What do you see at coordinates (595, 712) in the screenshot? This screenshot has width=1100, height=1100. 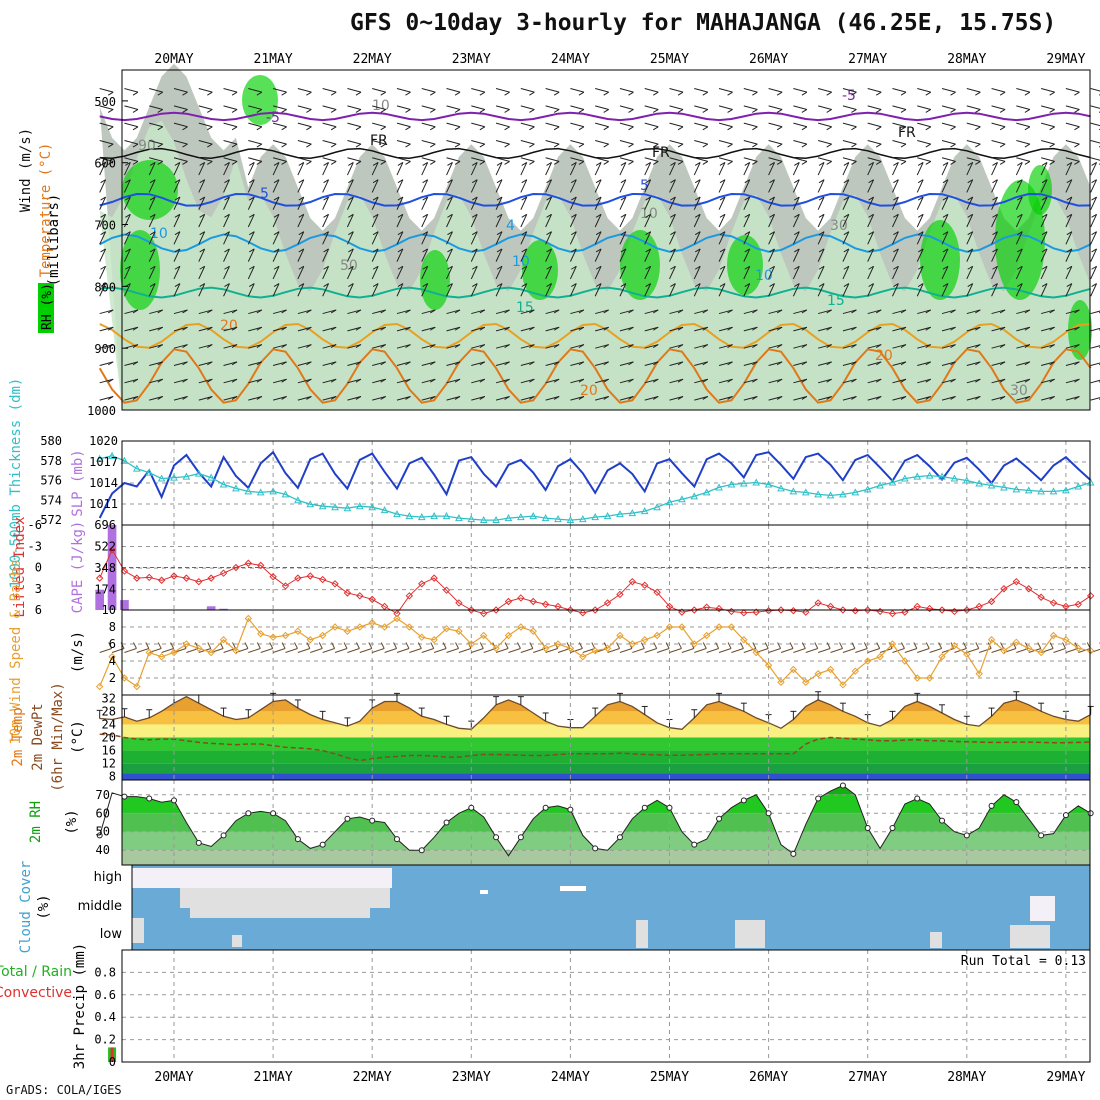 I see `temp2m-line` at bounding box center [595, 712].